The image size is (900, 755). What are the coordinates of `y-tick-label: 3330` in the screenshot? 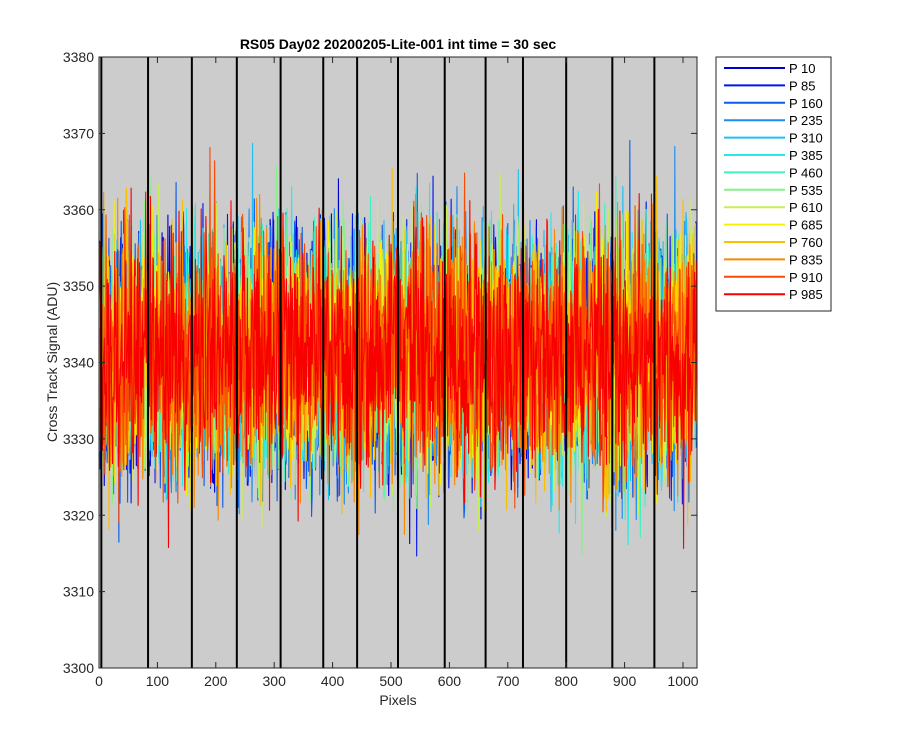 It's located at (78, 439).